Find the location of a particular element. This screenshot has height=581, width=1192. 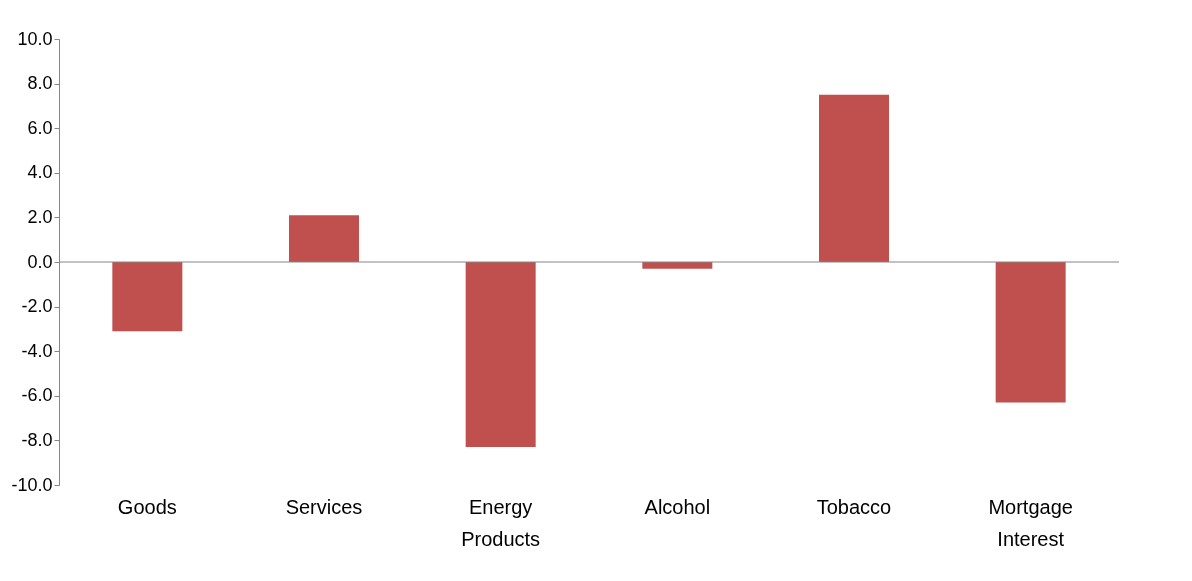

y-tick-label: -10.0 is located at coordinates (32, 484).